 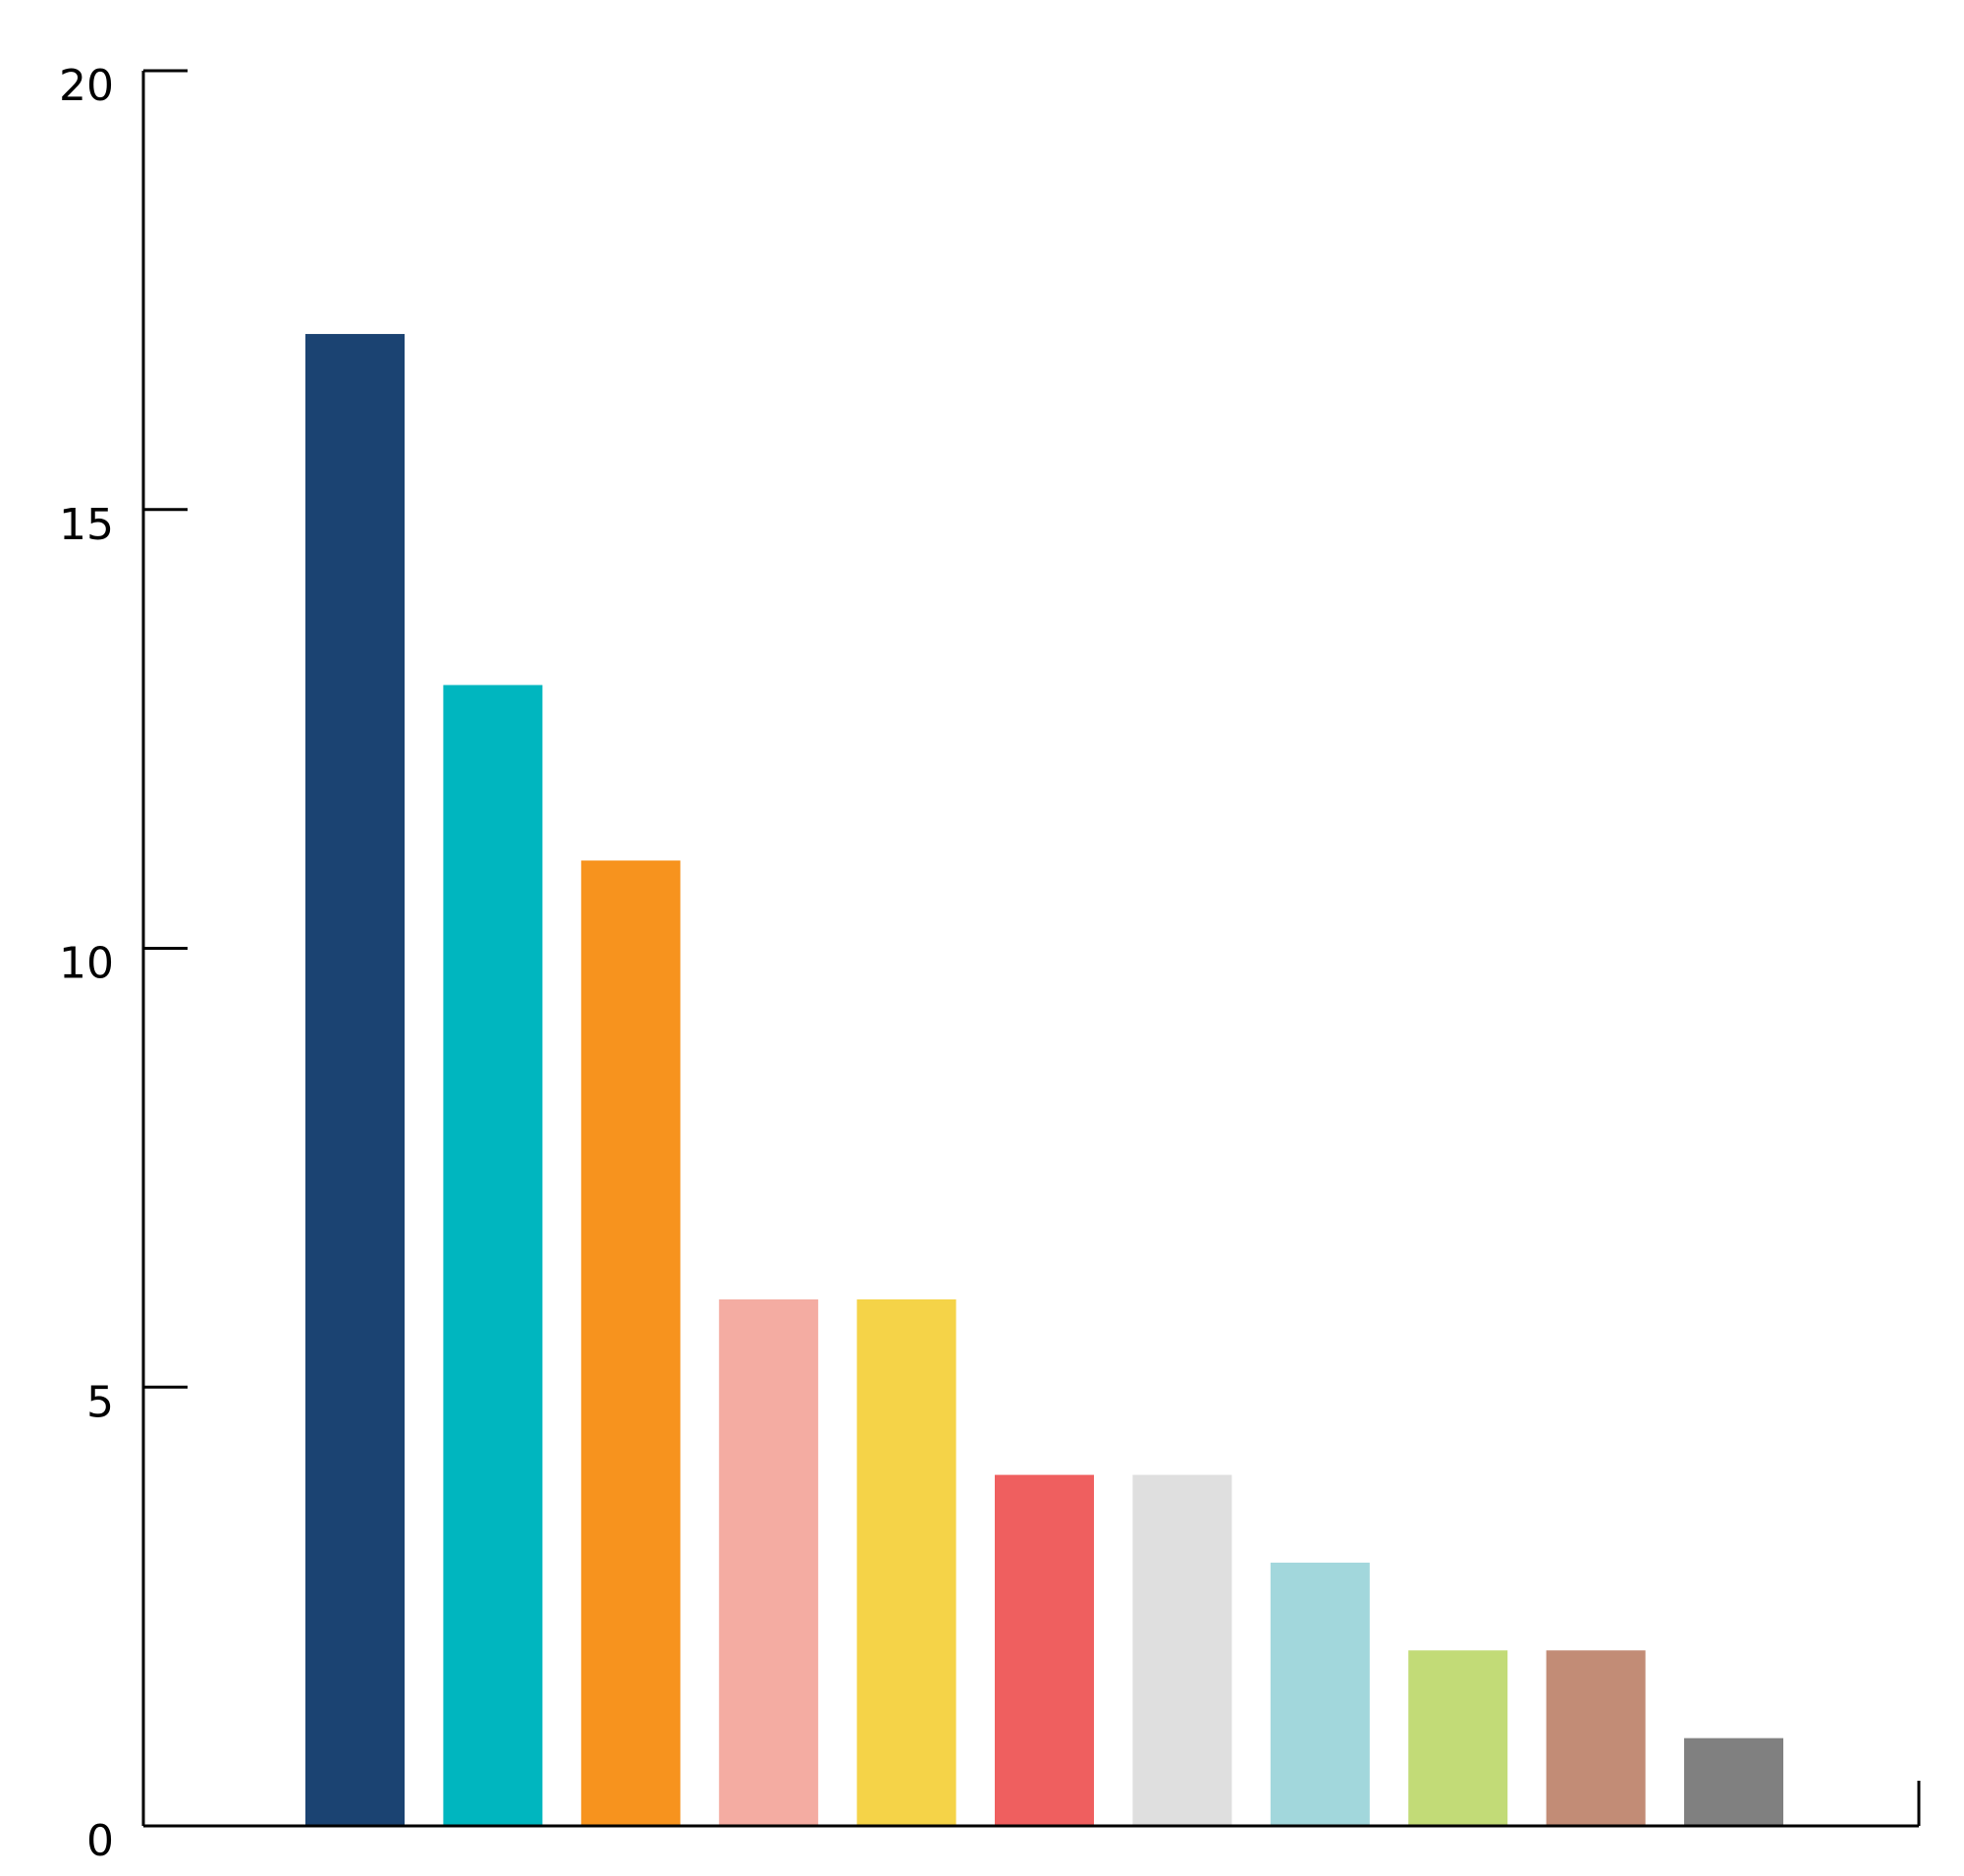 What do you see at coordinates (100, 1841) in the screenshot?
I see `y-tick-label-0: 0` at bounding box center [100, 1841].